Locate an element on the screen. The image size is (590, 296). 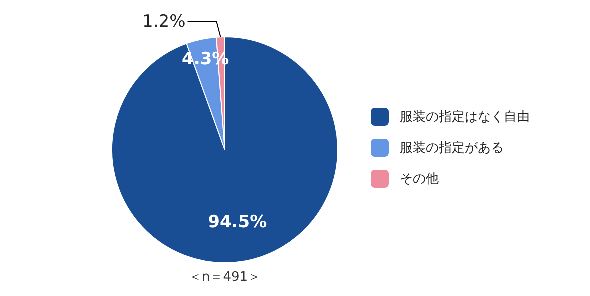
data-label: 1.2% is located at coordinates (164, 22).